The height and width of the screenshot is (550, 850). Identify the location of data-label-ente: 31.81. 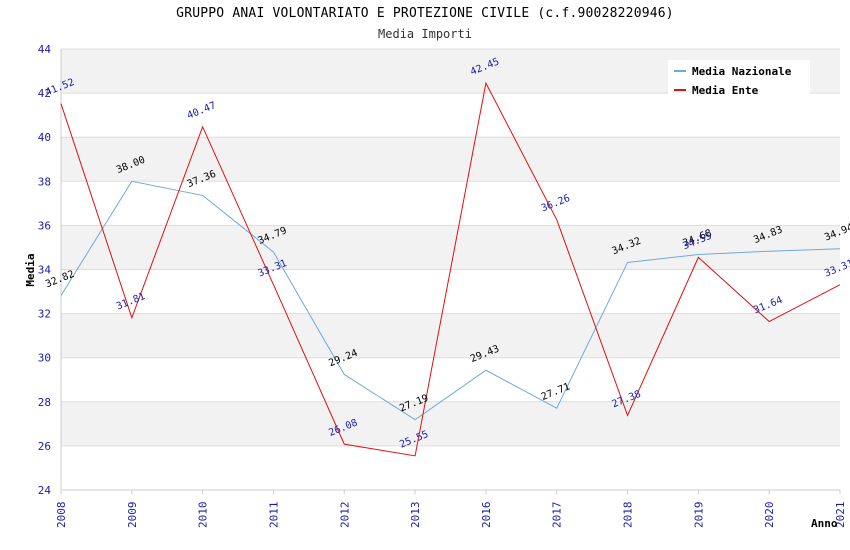
(131, 301).